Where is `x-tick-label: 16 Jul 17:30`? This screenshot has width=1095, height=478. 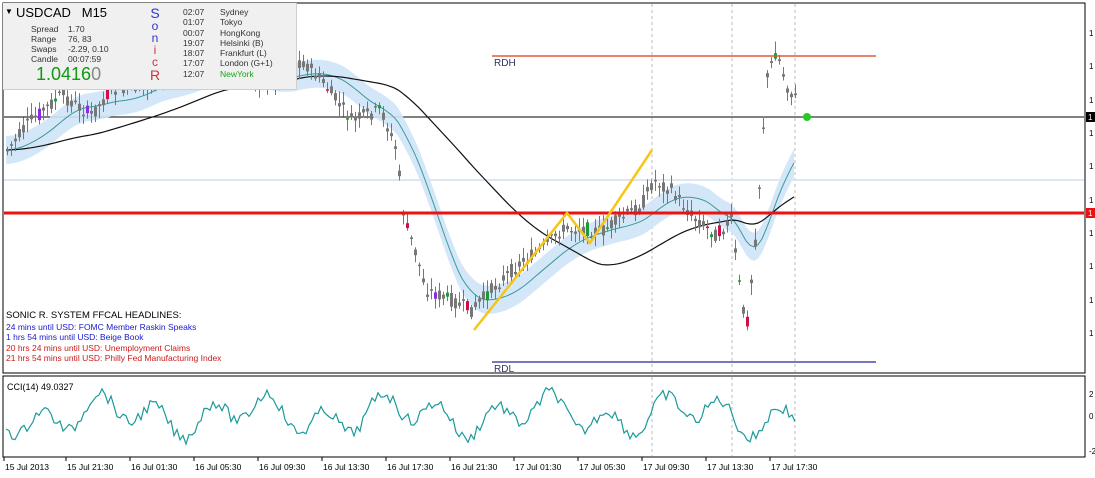
x-tick-label: 16 Jul 17:30 is located at coordinates (410, 467).